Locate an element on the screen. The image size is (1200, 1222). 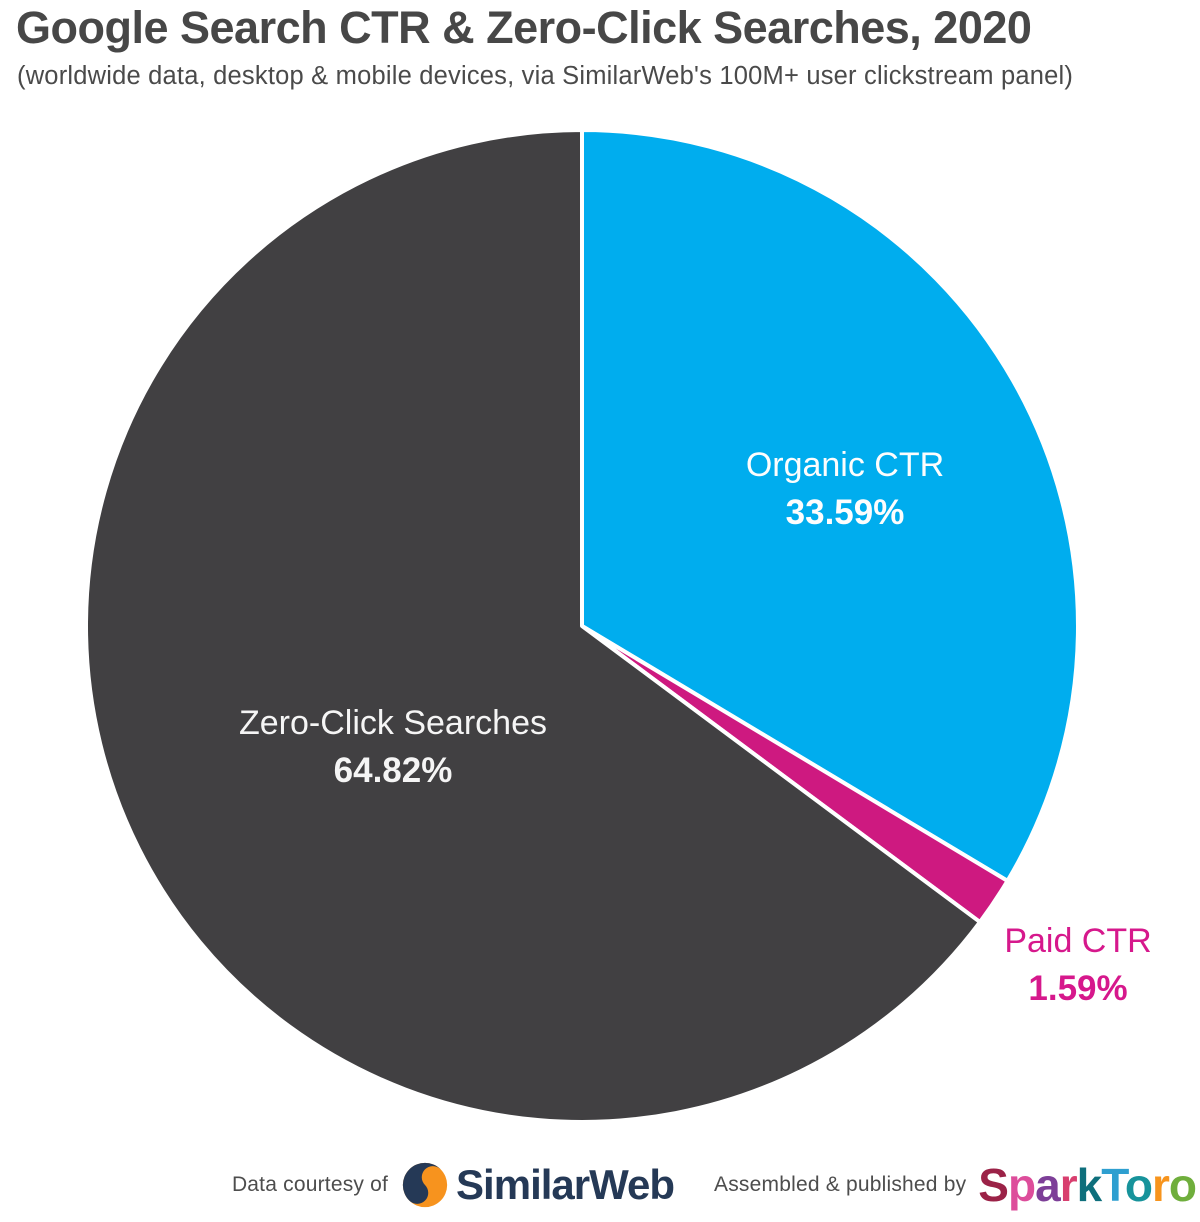
similarweb-icon is located at coordinates (425, 1185).